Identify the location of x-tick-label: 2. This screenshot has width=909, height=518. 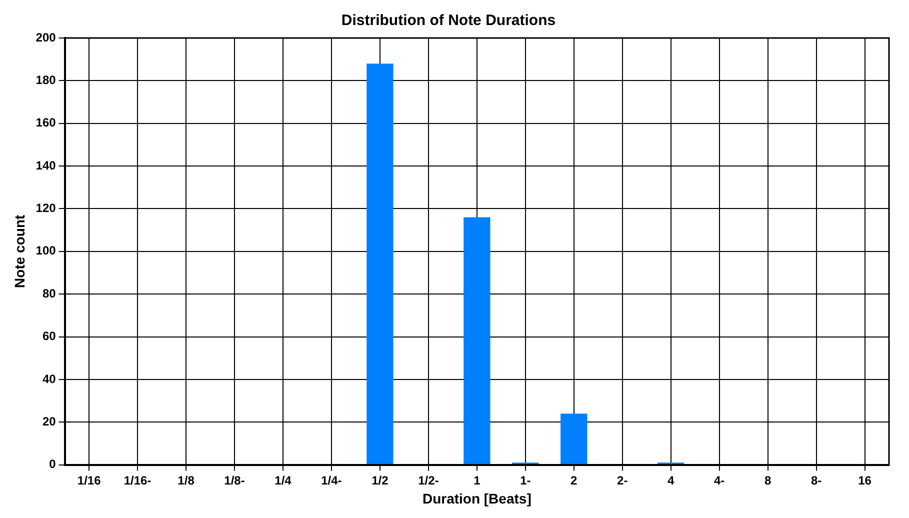
(574, 480).